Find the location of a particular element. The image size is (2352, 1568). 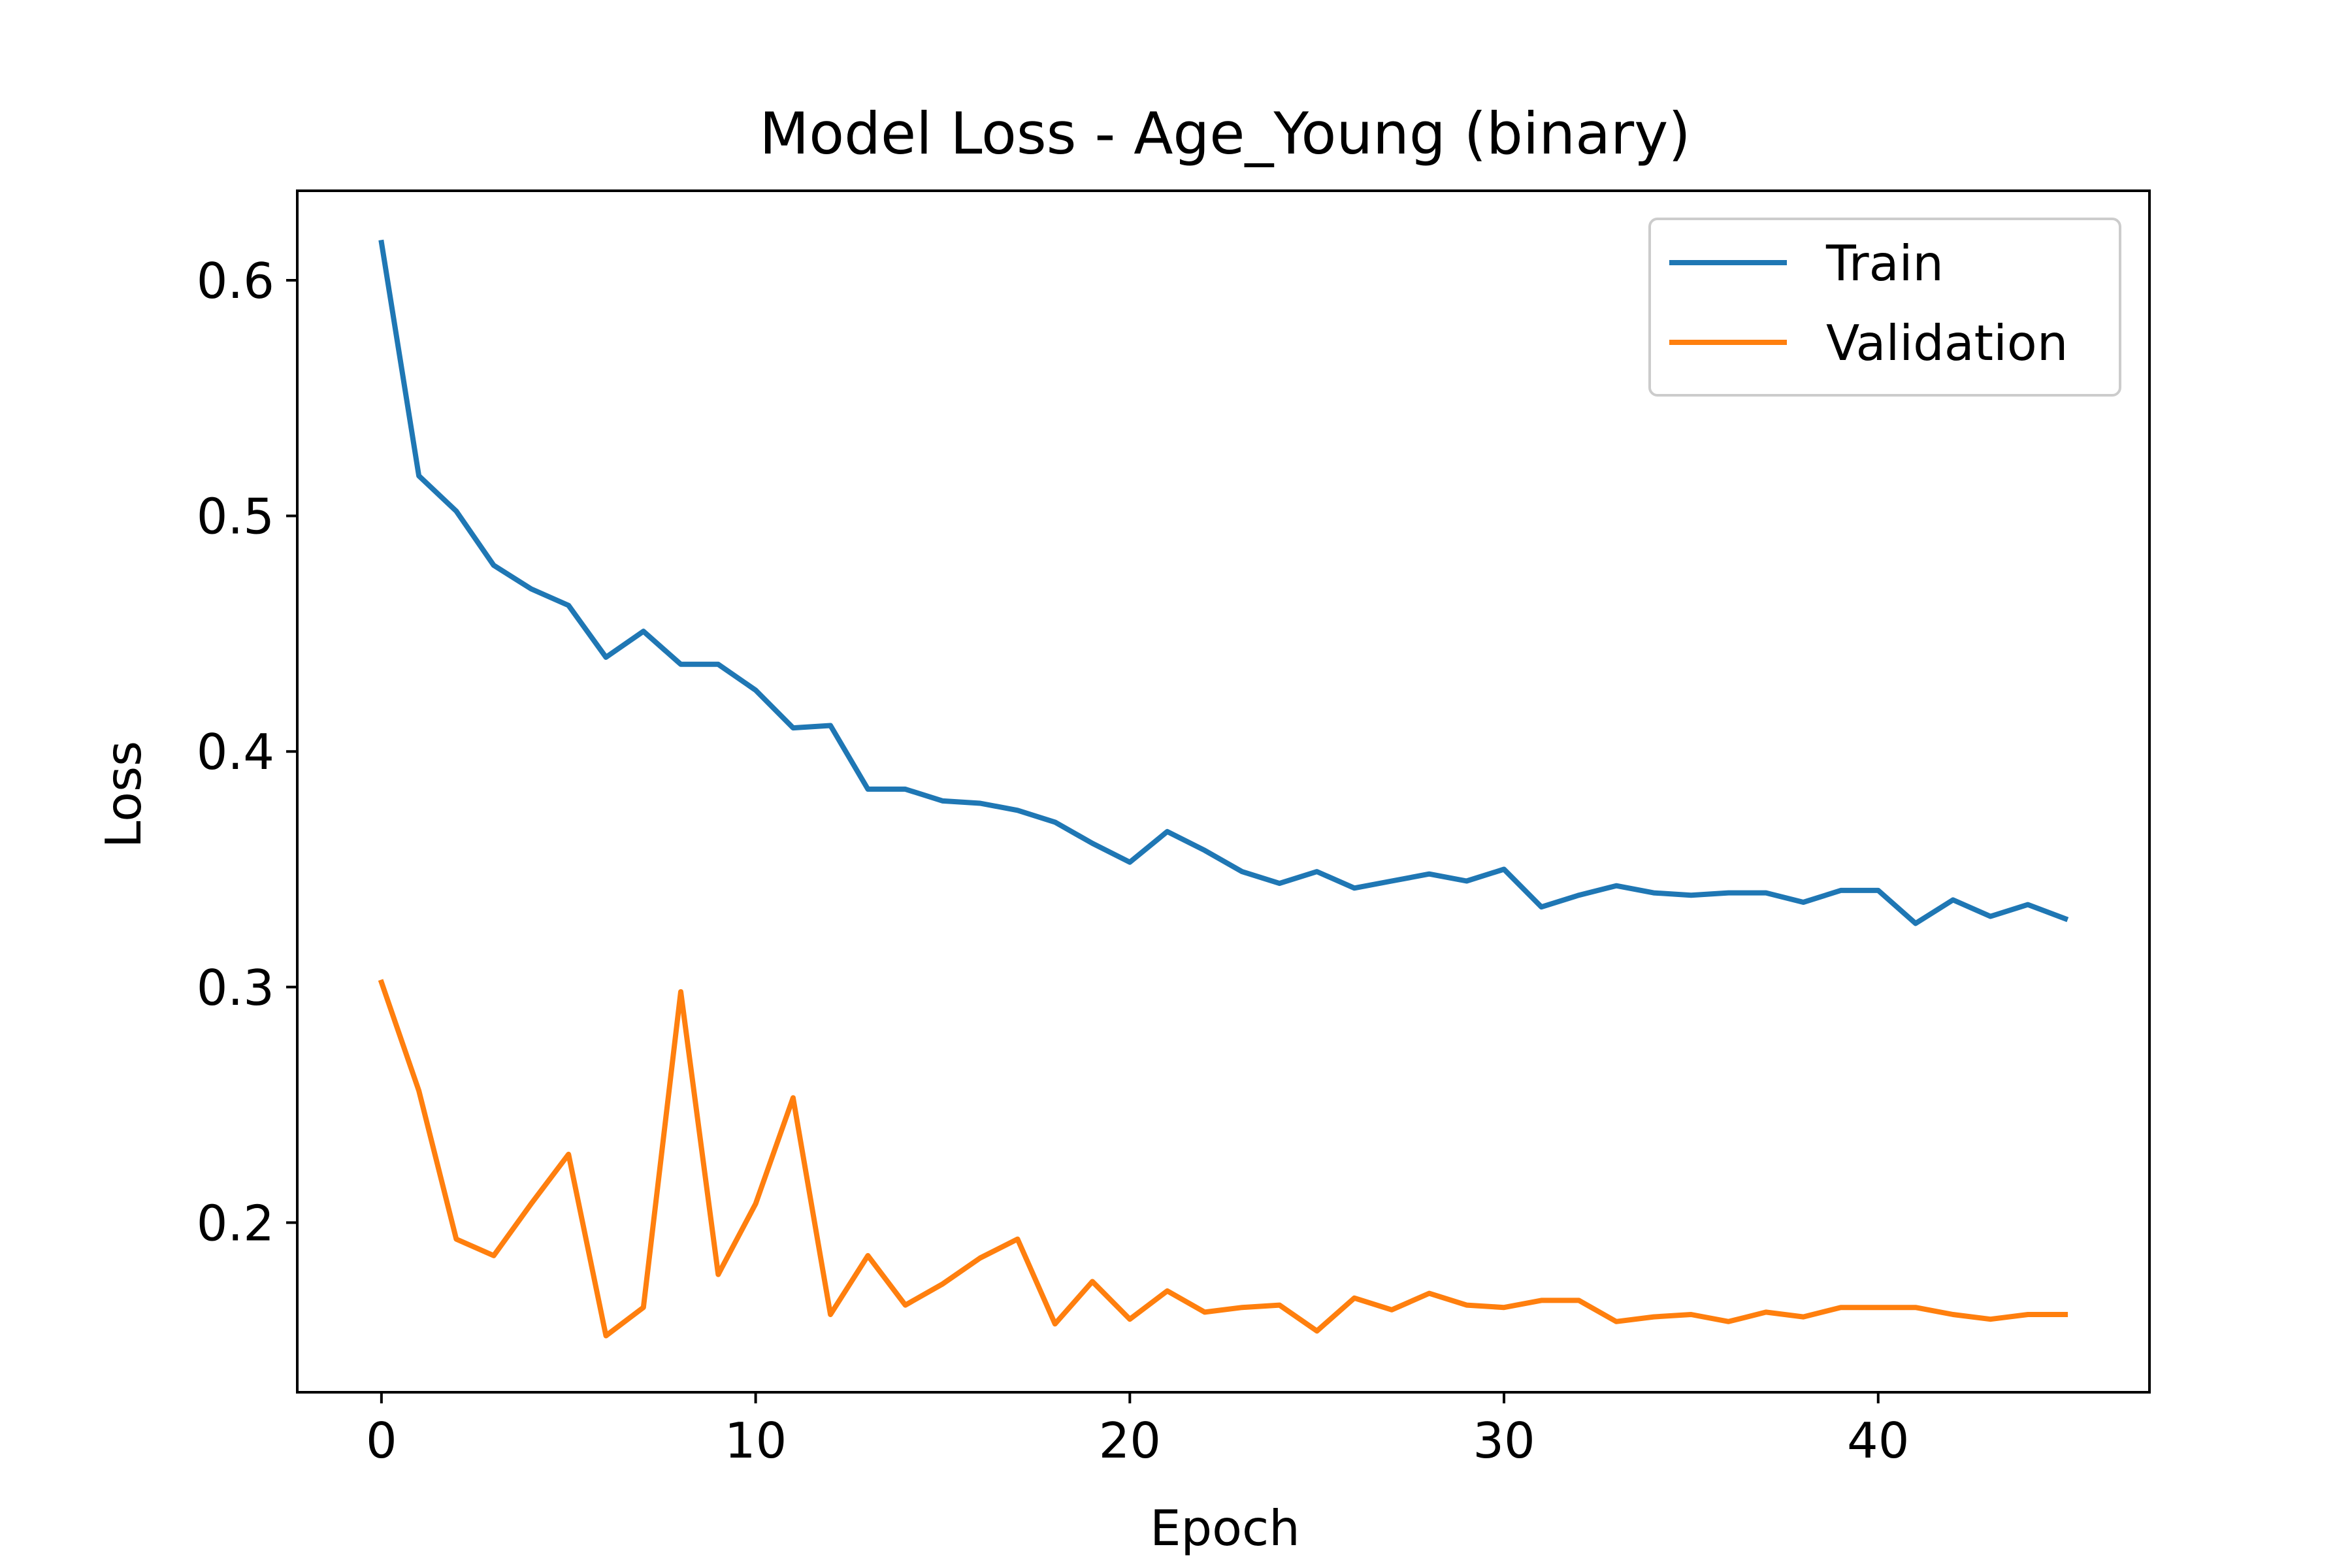

legend-label-train: Train is located at coordinates (1884, 263).